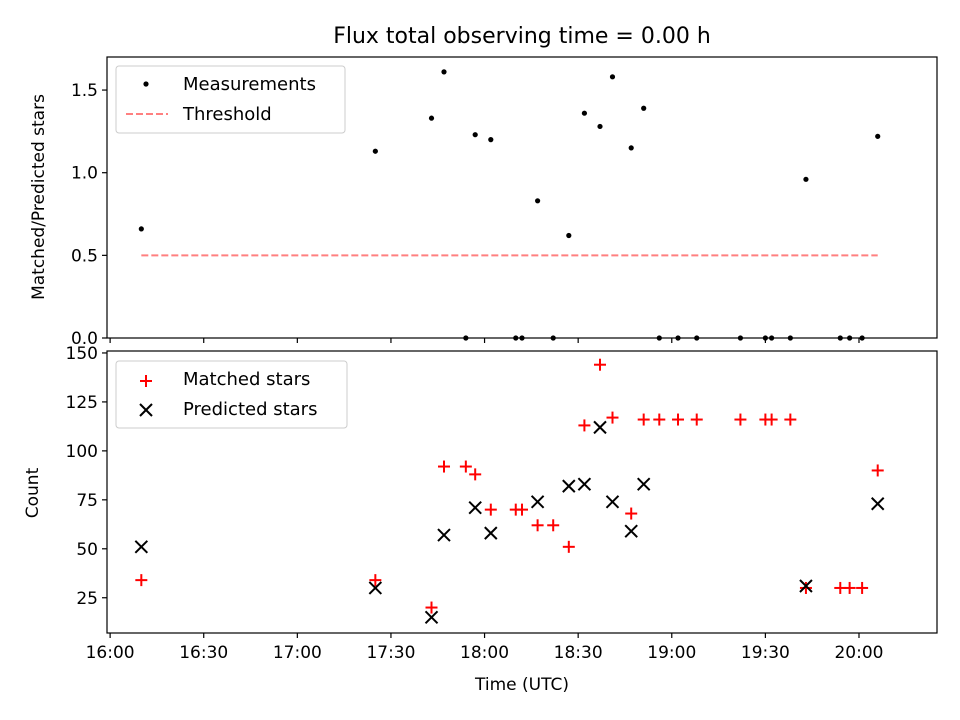  Describe the element at coordinates (87, 501) in the screenshot. I see `bottom-y-tick-label: 75` at that location.